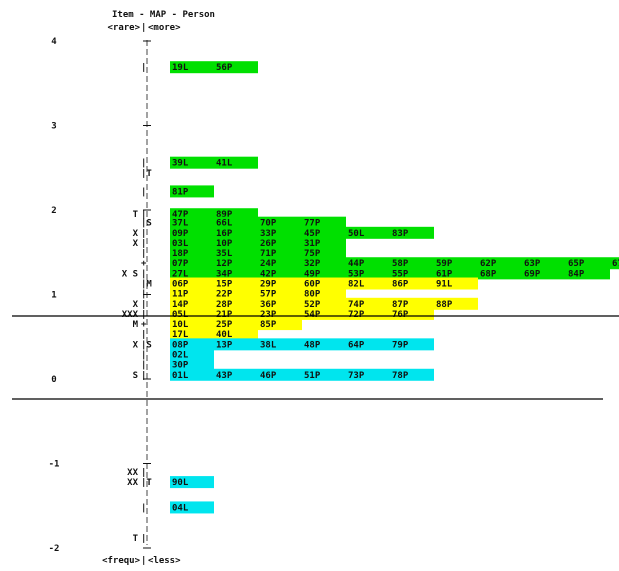 The height and width of the screenshot is (571, 619). Describe the element at coordinates (312, 244) in the screenshot. I see `item-label: 31P` at that location.